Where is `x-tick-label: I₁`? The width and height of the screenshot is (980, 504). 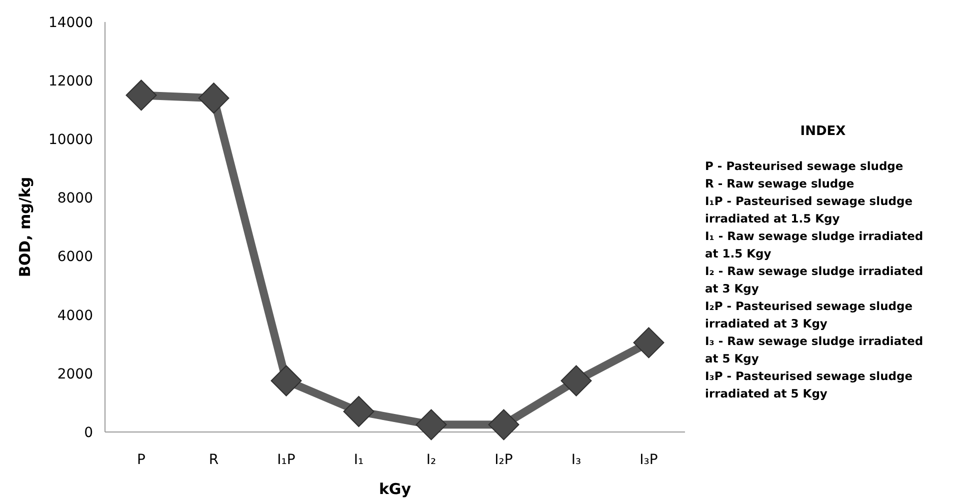 x-tick-label: I₁ is located at coordinates (359, 460).